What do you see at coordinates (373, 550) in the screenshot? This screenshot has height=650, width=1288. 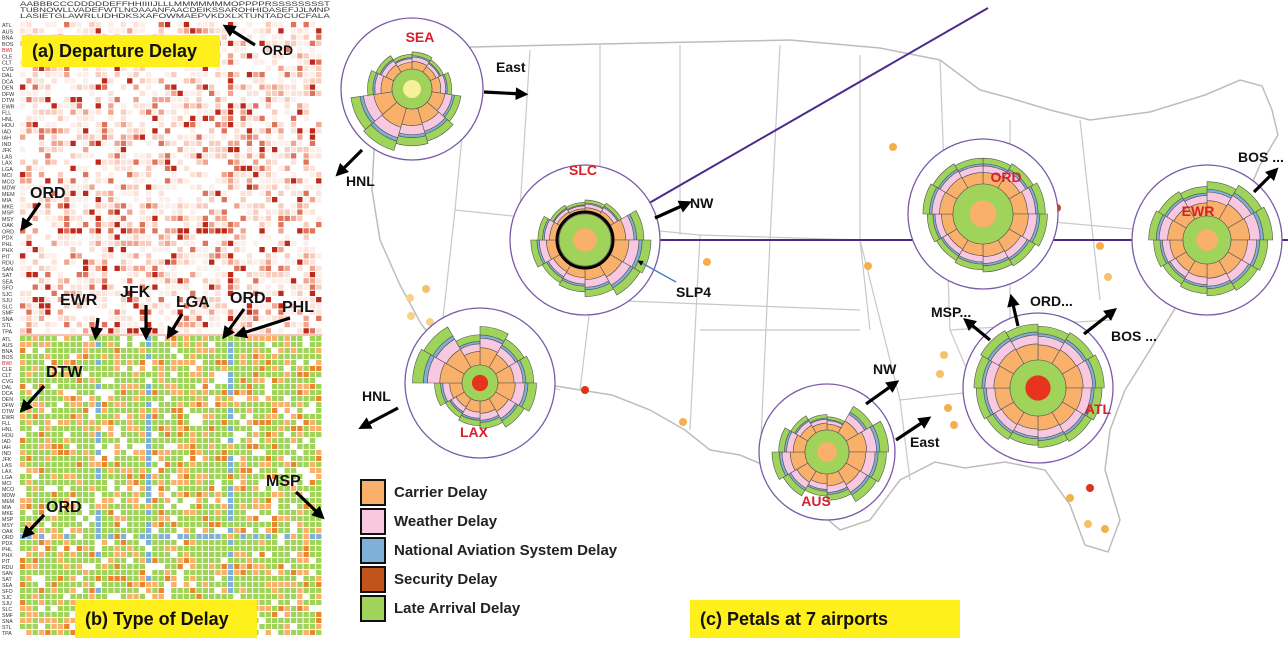 I see `nas-swatch` at bounding box center [373, 550].